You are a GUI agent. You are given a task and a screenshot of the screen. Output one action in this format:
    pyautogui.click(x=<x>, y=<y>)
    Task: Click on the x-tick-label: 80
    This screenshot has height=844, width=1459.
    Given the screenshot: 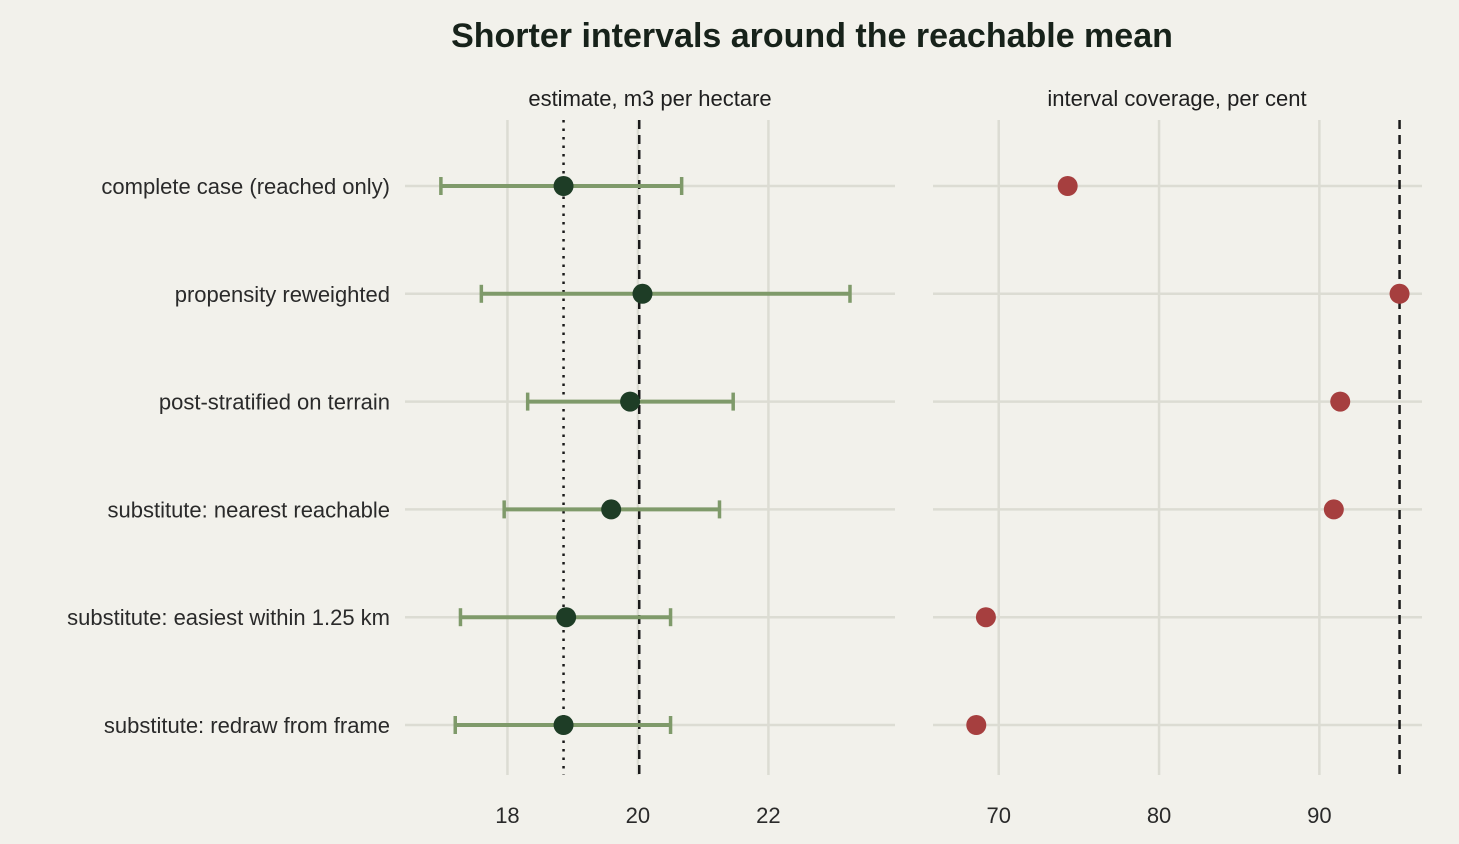 What is the action you would take?
    pyautogui.click(x=1159, y=815)
    